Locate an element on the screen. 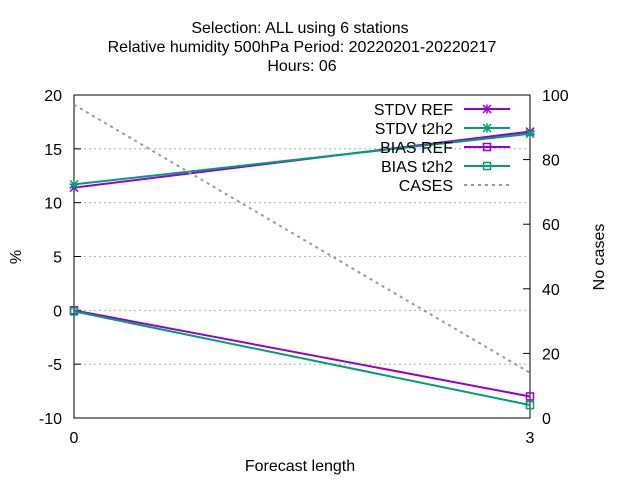  x-tick-label: 0 is located at coordinates (74, 438).